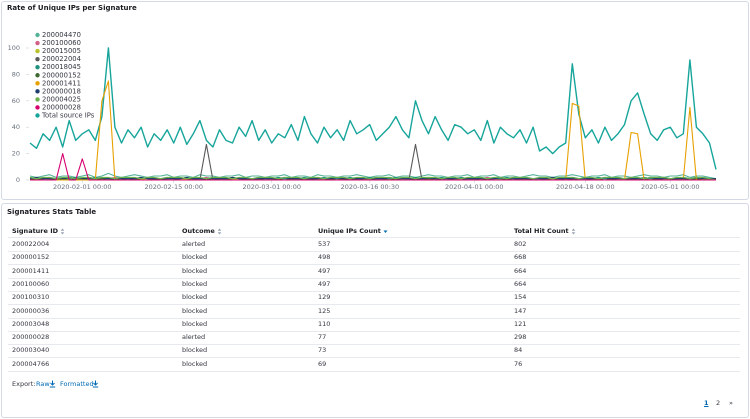 Image resolution: width=750 pixels, height=419 pixels. I want to click on table-cell: 200022004, so click(31, 244).